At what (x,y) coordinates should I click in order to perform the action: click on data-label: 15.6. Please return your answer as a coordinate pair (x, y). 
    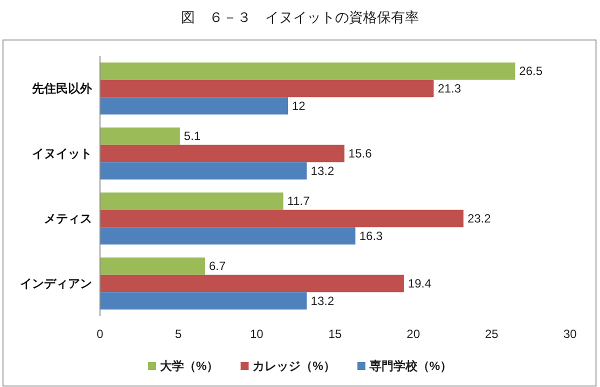
    Looking at the image, I should click on (360, 153).